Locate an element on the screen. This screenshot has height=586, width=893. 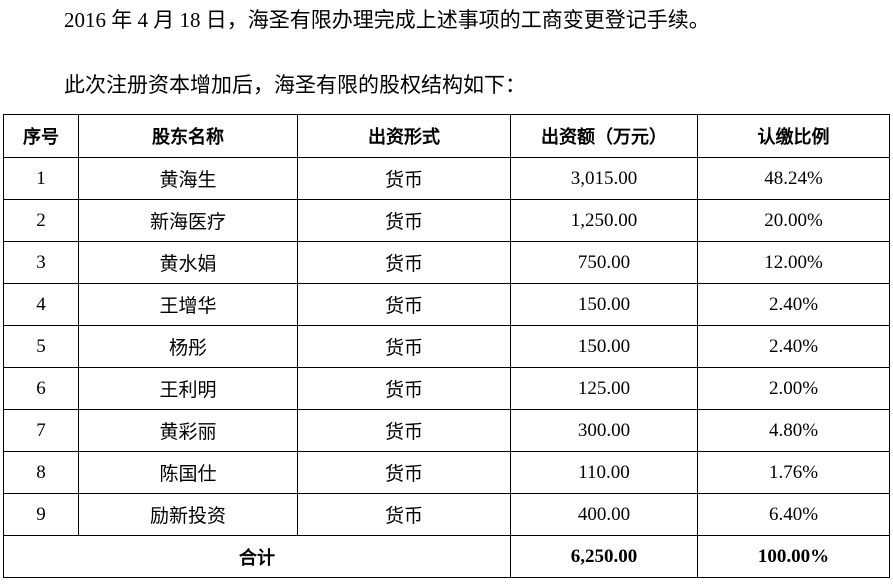
cell-shareholder: 王增华 is located at coordinates (188, 304).